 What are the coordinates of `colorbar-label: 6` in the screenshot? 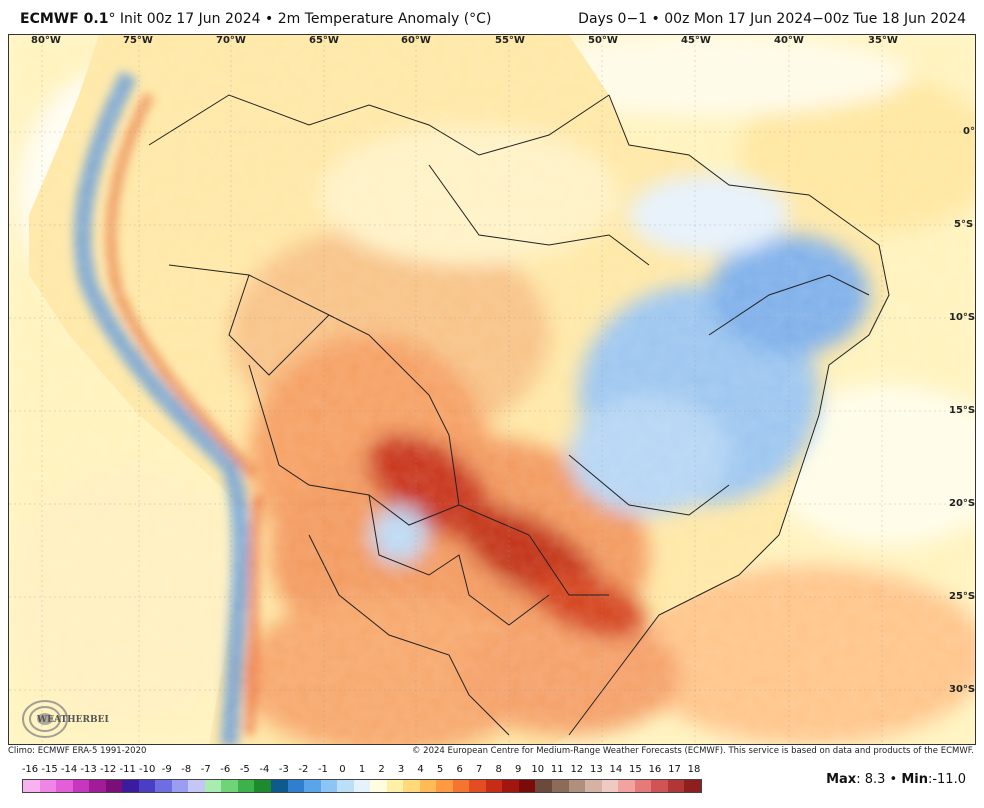 It's located at (459, 769).